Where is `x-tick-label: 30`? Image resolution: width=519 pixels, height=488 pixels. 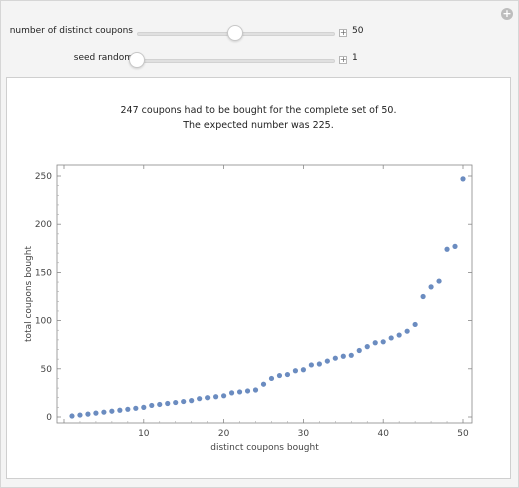
x-tick-label: 30 is located at coordinates (304, 434).